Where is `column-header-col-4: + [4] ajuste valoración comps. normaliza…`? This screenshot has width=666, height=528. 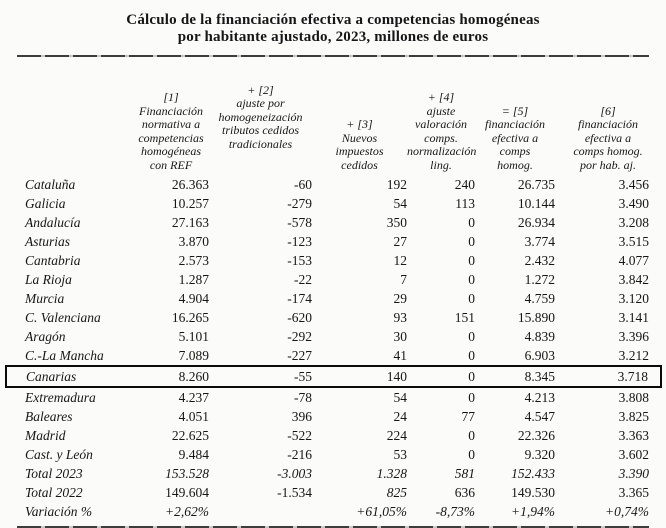
column-header-col-4: + [4] ajuste valoración comps. normaliza… is located at coordinates (442, 131).